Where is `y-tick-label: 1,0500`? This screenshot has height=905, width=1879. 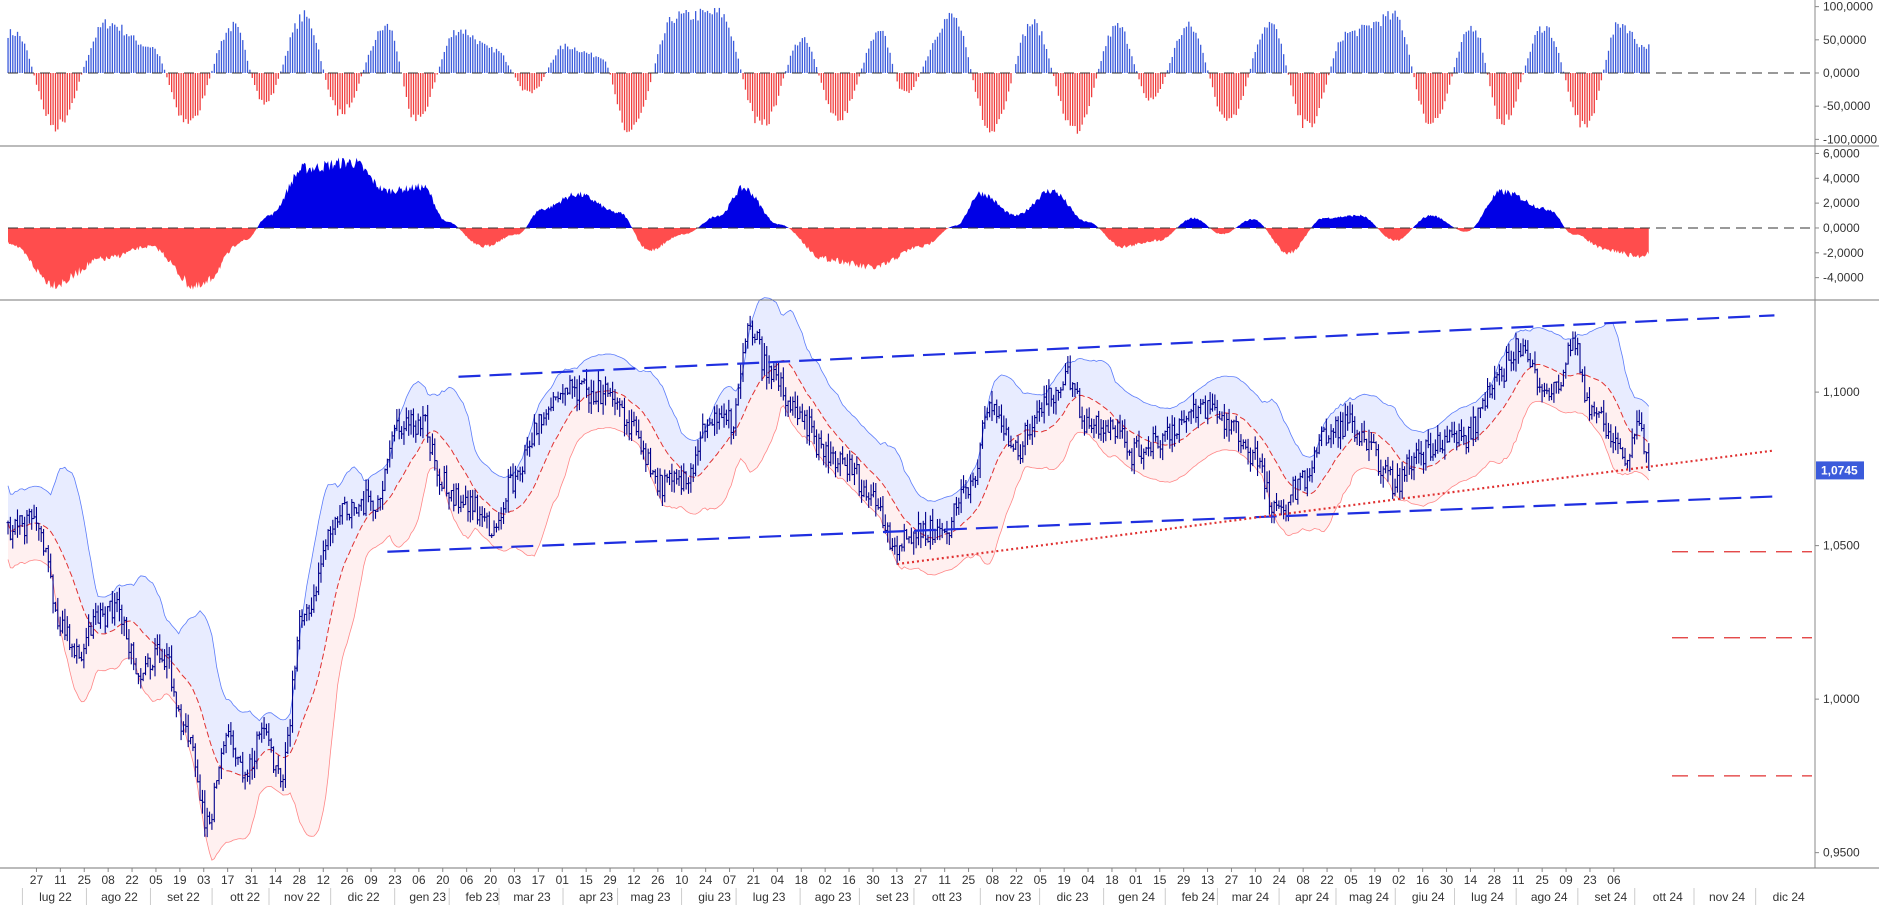 y-tick-label: 1,0500 is located at coordinates (1841, 546).